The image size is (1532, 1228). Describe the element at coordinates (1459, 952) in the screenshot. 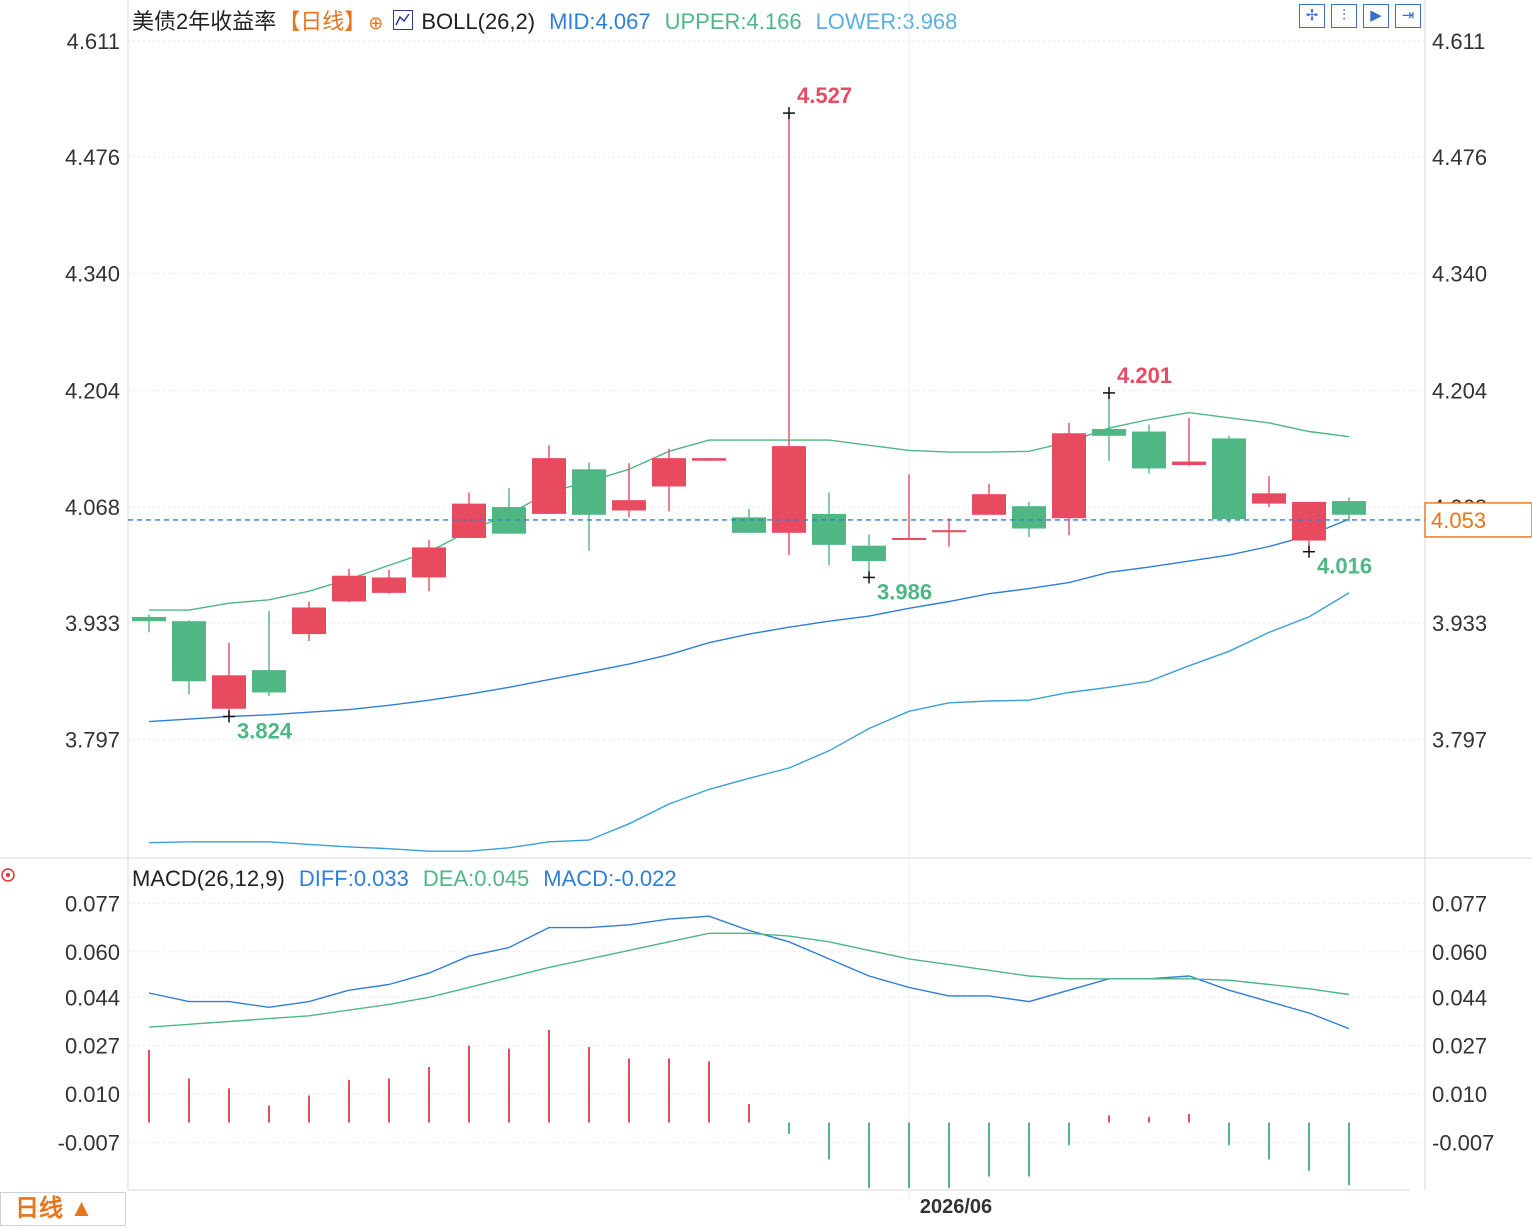

I see `macd-y-tick-label-right: 0.060` at that location.